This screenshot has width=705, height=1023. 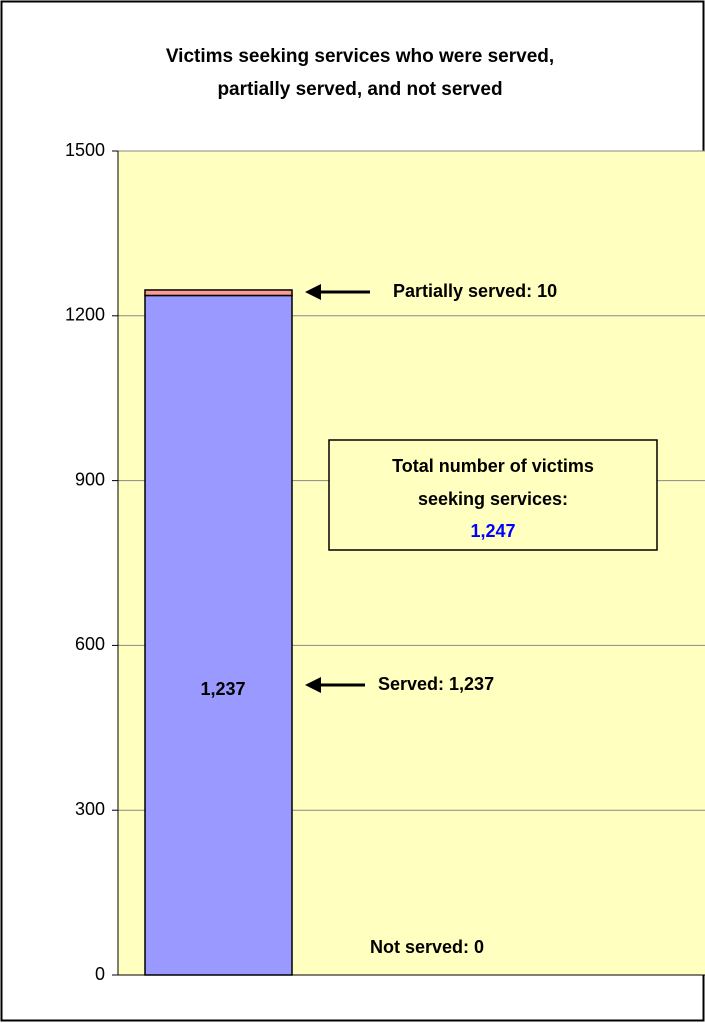 I want to click on total-box-text: seeking services:, so click(x=493, y=499).